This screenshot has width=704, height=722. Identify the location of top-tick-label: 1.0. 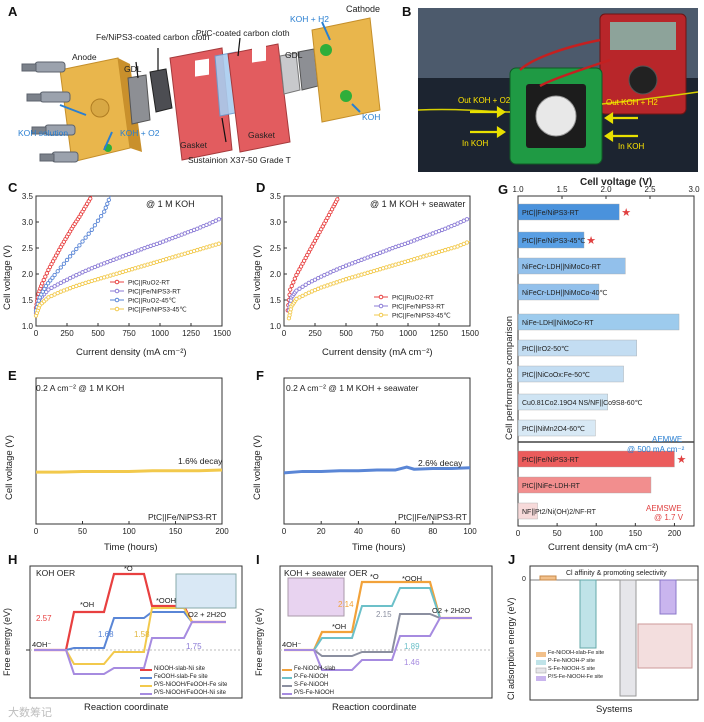
(518, 189).